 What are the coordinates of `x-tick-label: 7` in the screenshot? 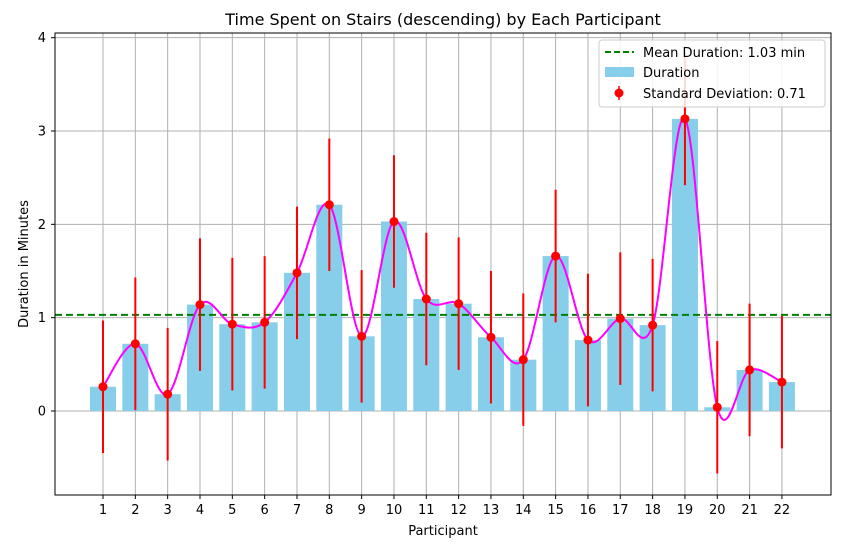 It's located at (297, 510).